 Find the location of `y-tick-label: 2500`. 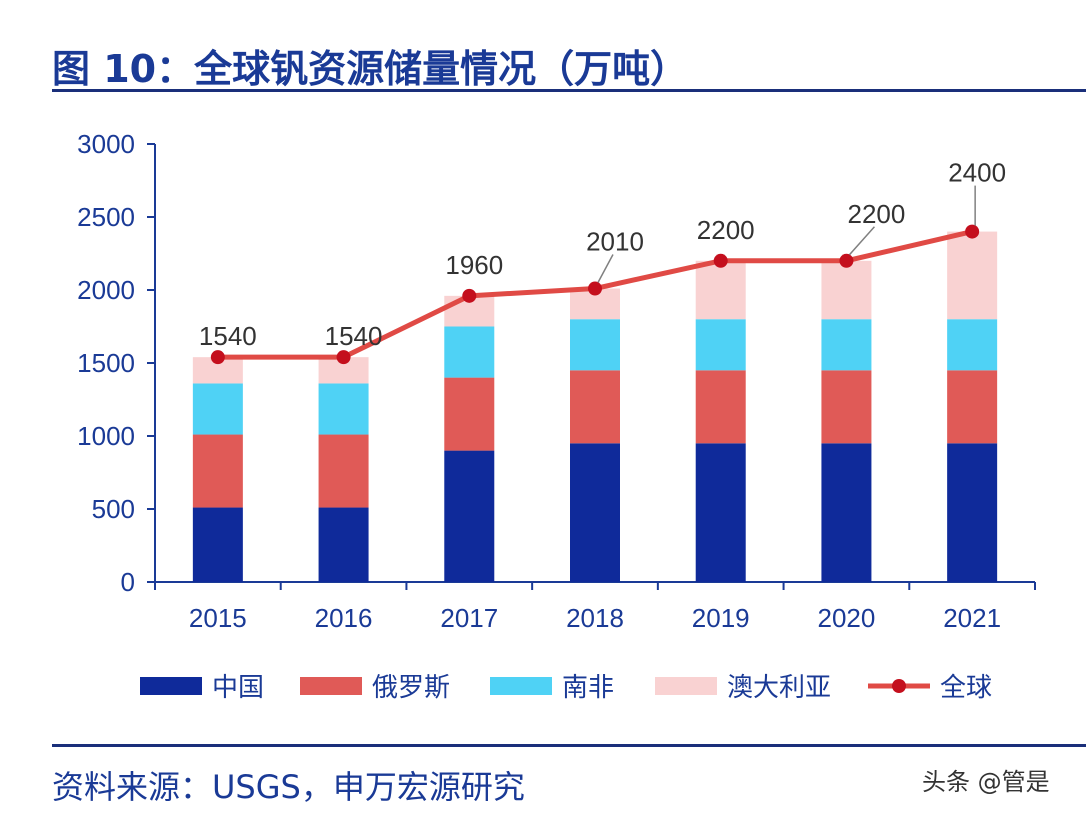

y-tick-label: 2500 is located at coordinates (106, 217).